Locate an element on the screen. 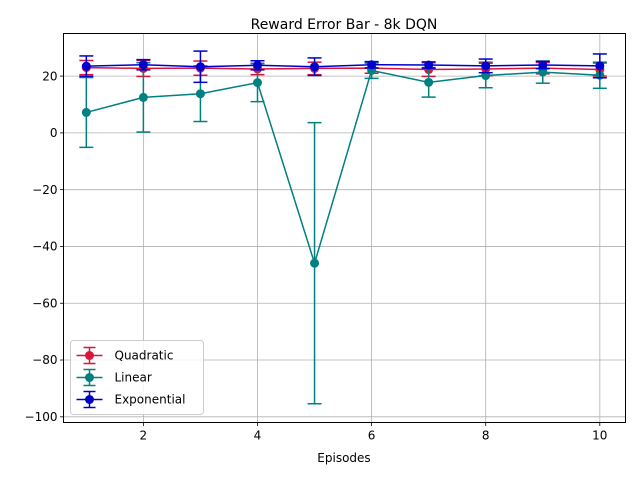  legend-label-exponential: Exponential is located at coordinates (150, 400).